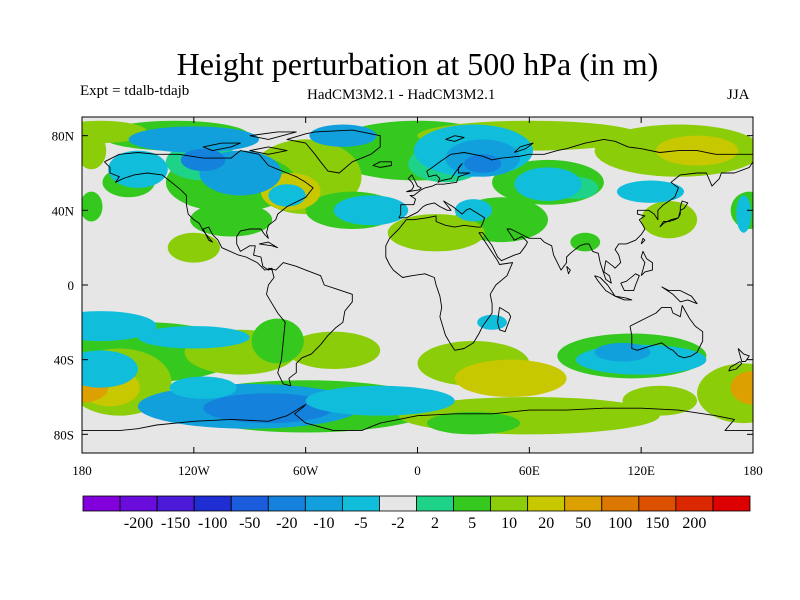 This screenshot has width=800, height=600. I want to click on lon-tick-label: 60E, so click(529, 470).